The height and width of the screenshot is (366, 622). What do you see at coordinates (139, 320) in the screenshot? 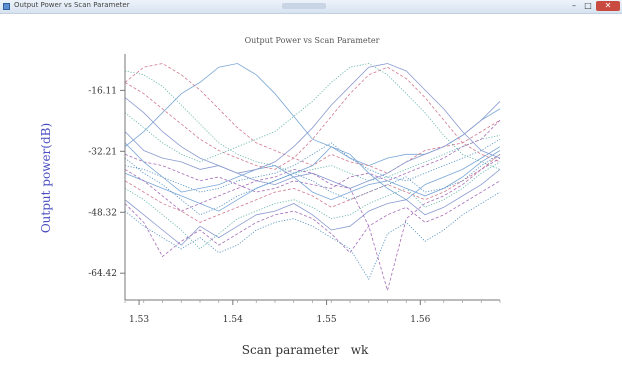
I see `x-tick-label-1: 1.53` at bounding box center [139, 320].